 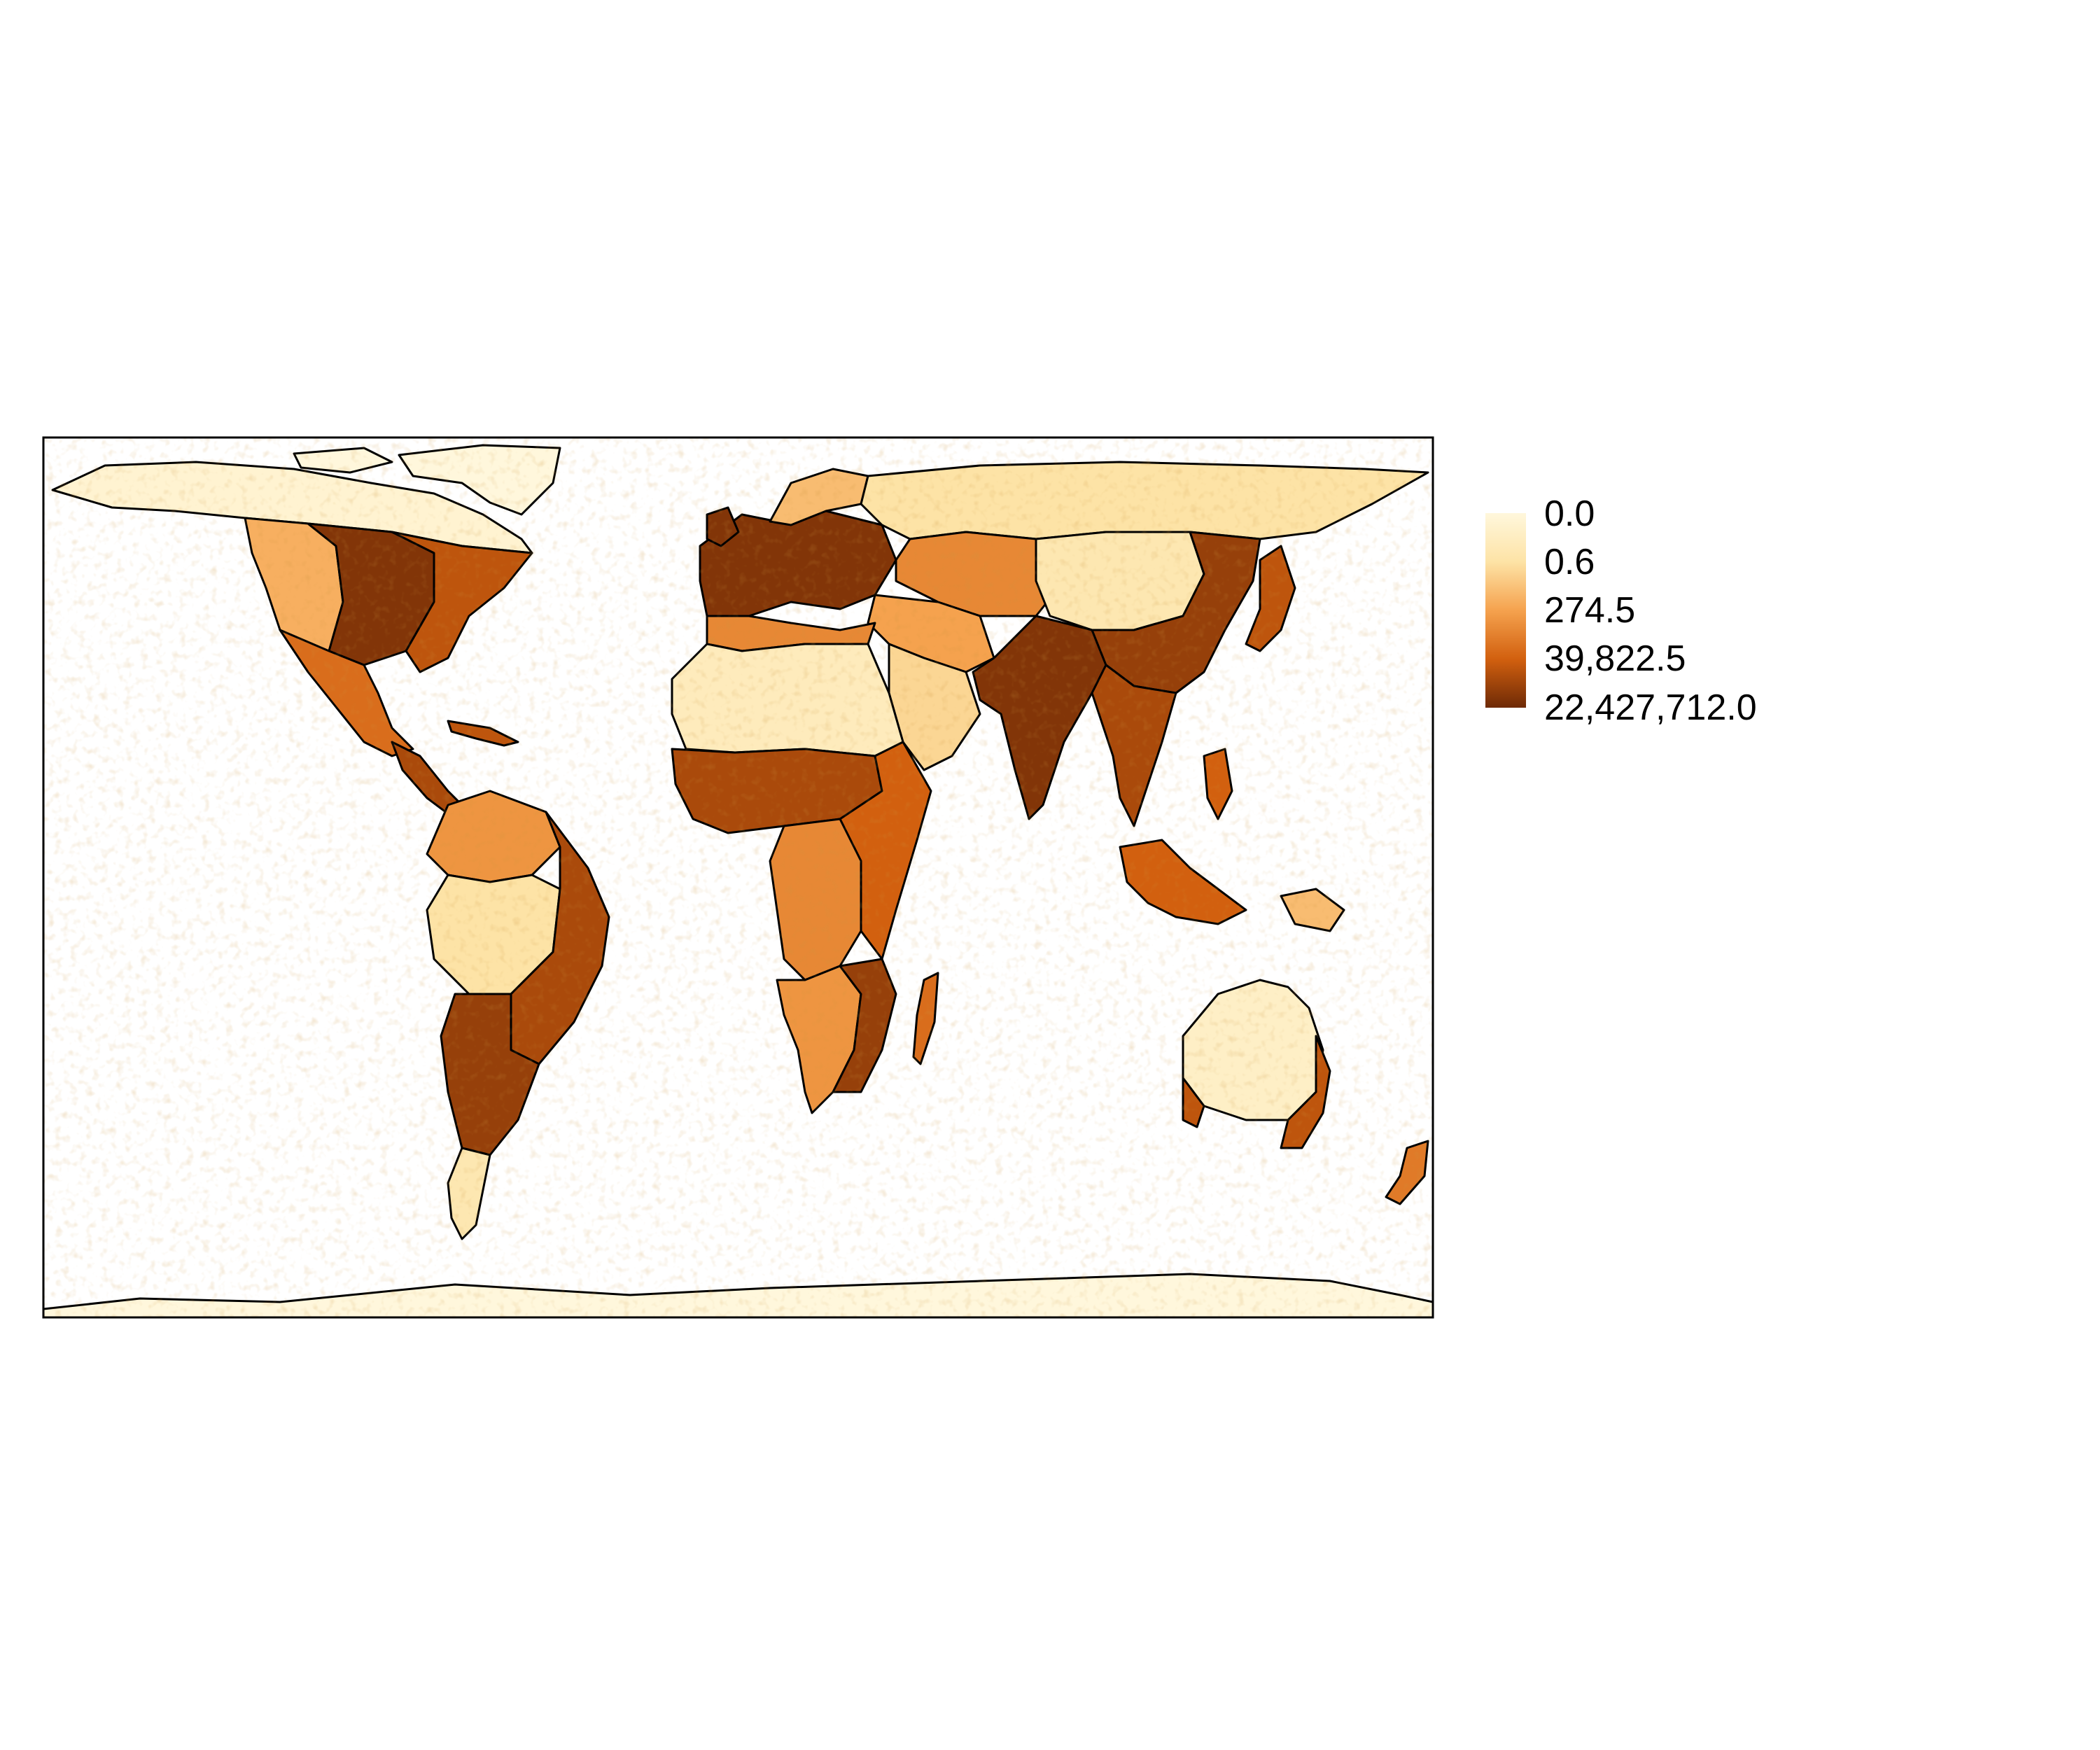 I want to click on legend-colorbar, so click(x=1505, y=610).